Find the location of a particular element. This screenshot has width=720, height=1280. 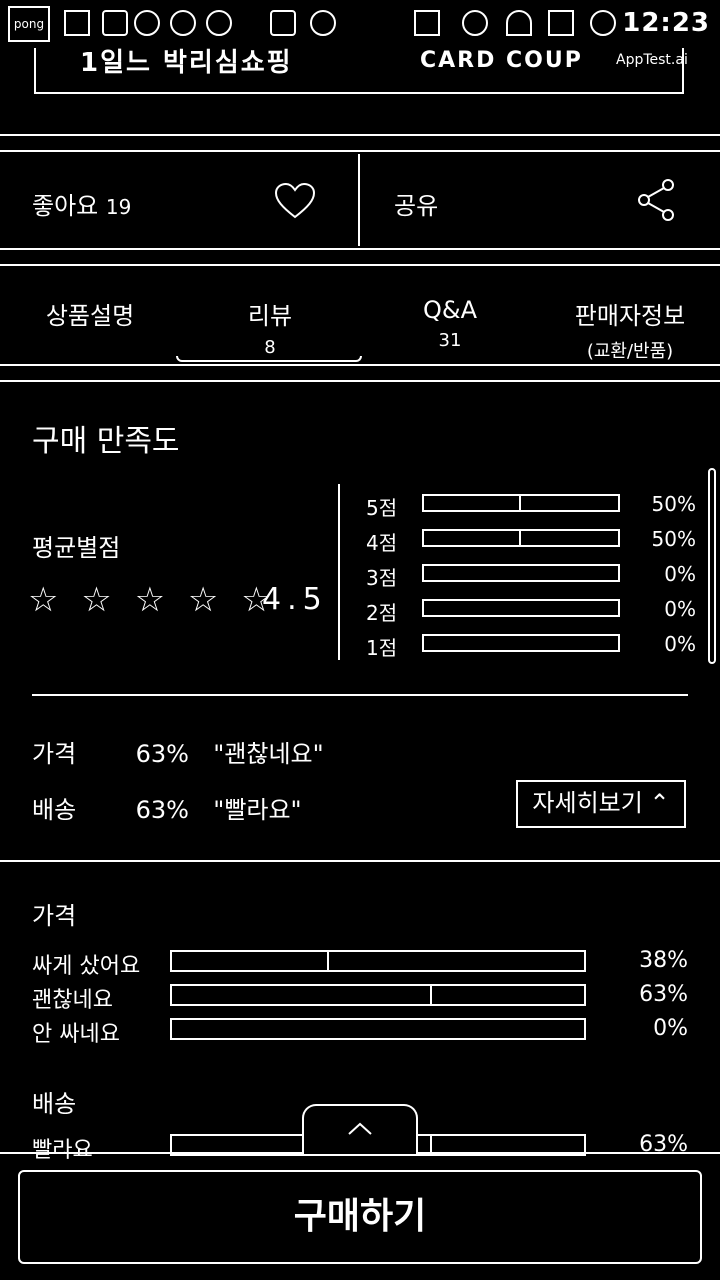

delivery-summary: 배송 63% "빨라요" is located at coordinates (167, 807).